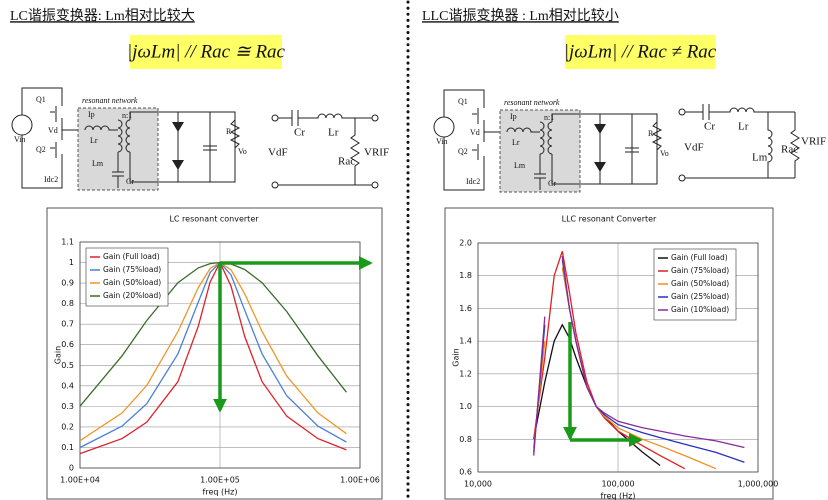  Describe the element at coordinates (465, 373) in the screenshot. I see `y-tick-label: 1.2` at that location.